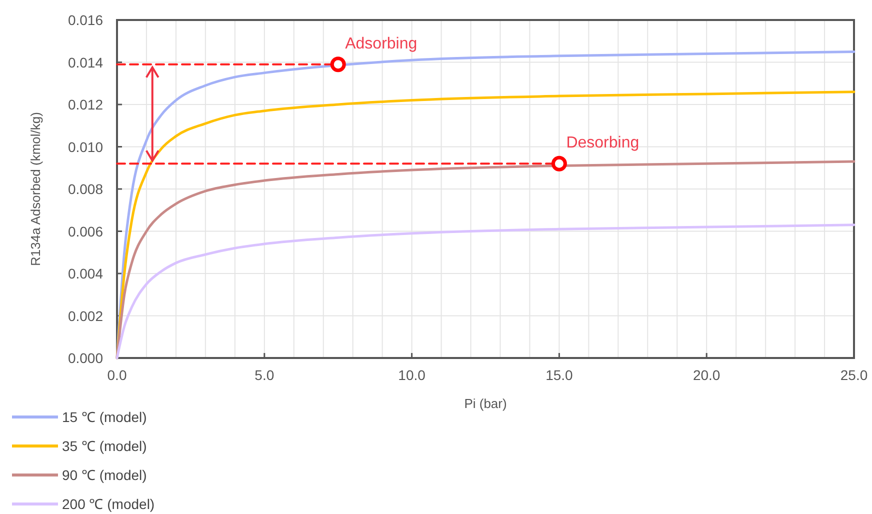 This screenshot has width=872, height=514. What do you see at coordinates (412, 375) in the screenshot?
I see `x-tick-label: 10.0` at bounding box center [412, 375].